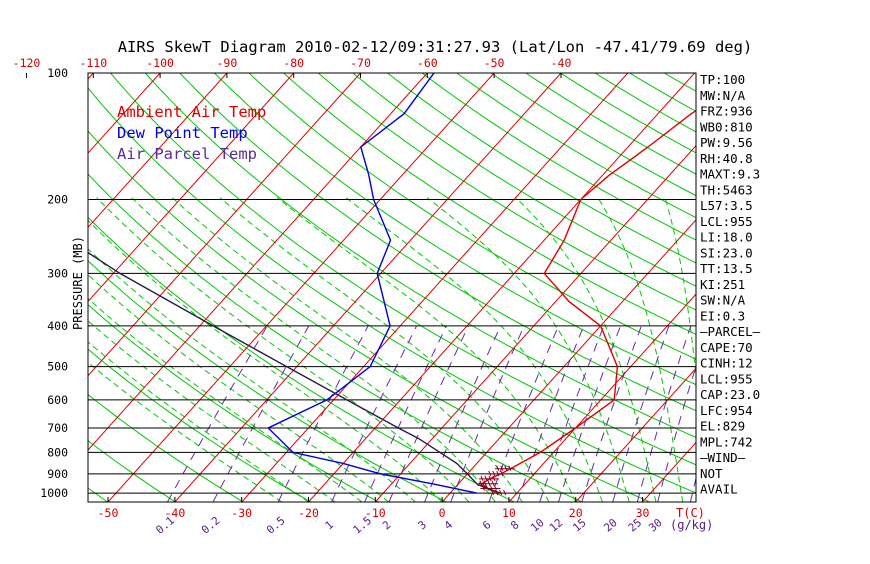  I want to click on mixing-ratio-label: 8, so click(514, 525).